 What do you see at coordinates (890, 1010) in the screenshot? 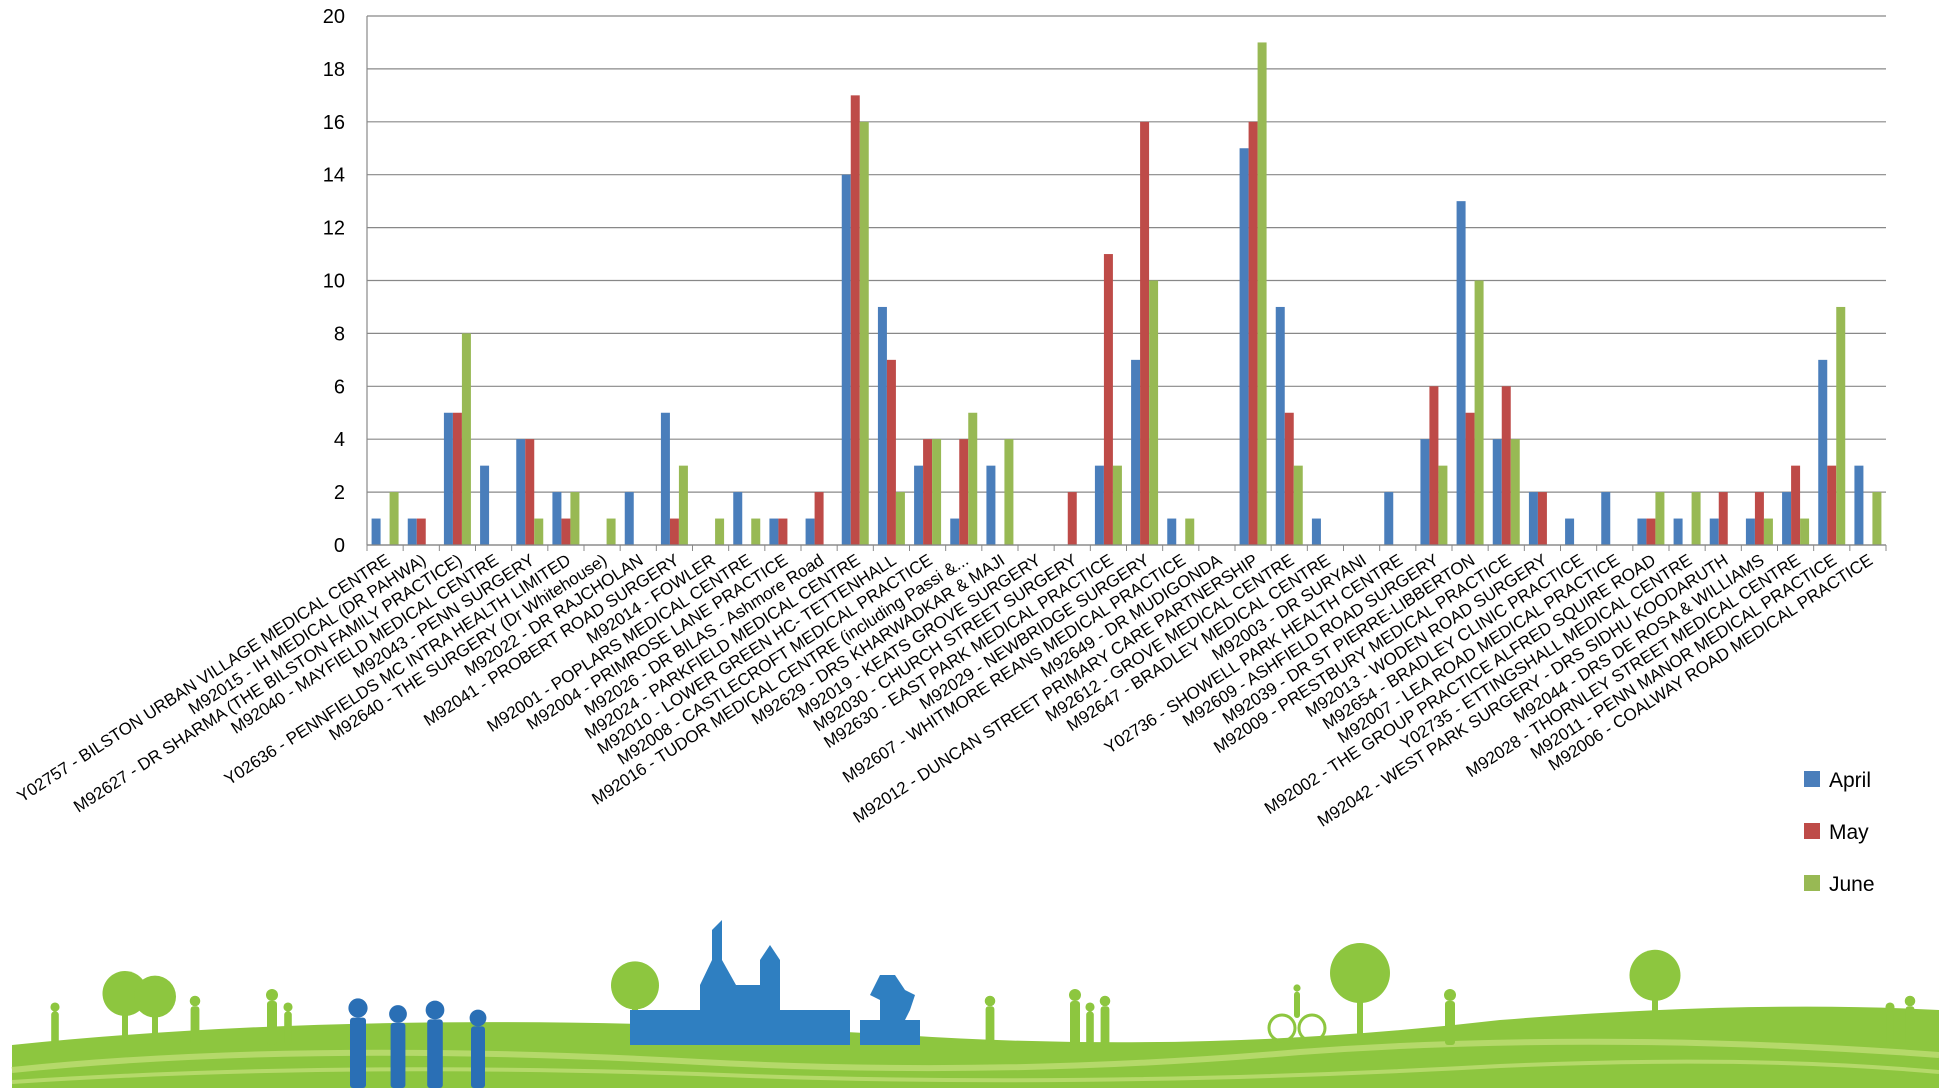
I see `statue-icon` at bounding box center [890, 1010].